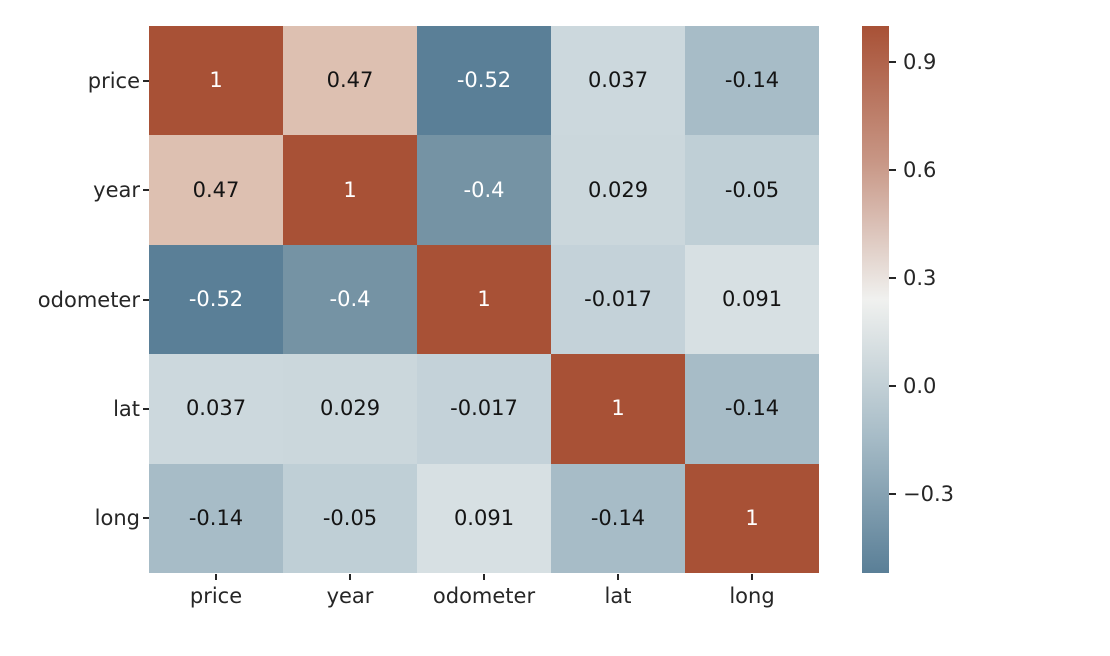 This screenshot has height=656, width=1110. I want to click on x-tick-label: lat, so click(618, 596).